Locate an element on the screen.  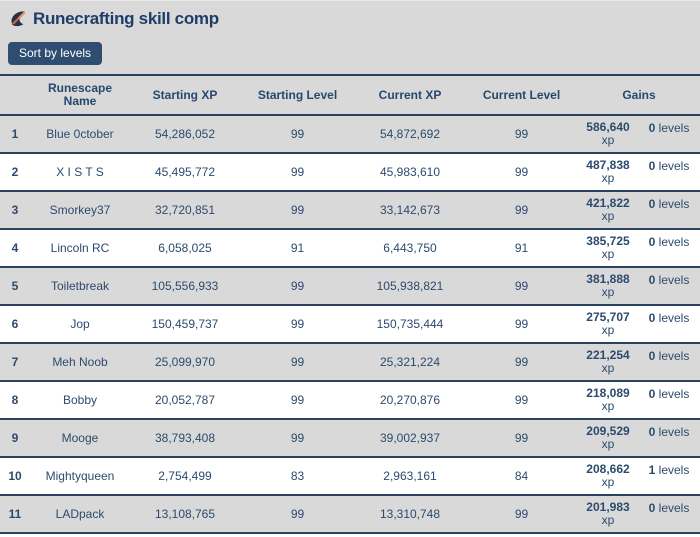
gains-xp-cell: 385,725 xp is located at coordinates (608, 247).